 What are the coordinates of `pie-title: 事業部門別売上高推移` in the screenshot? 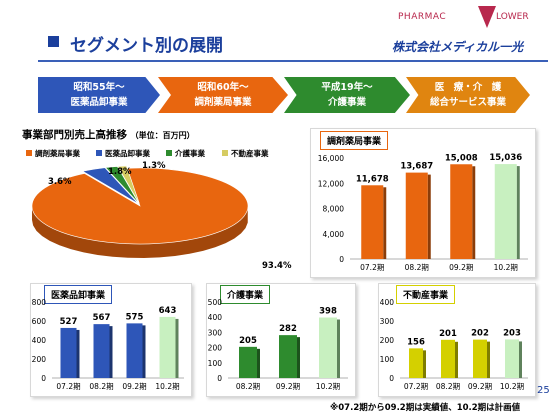 It's located at (74, 135).